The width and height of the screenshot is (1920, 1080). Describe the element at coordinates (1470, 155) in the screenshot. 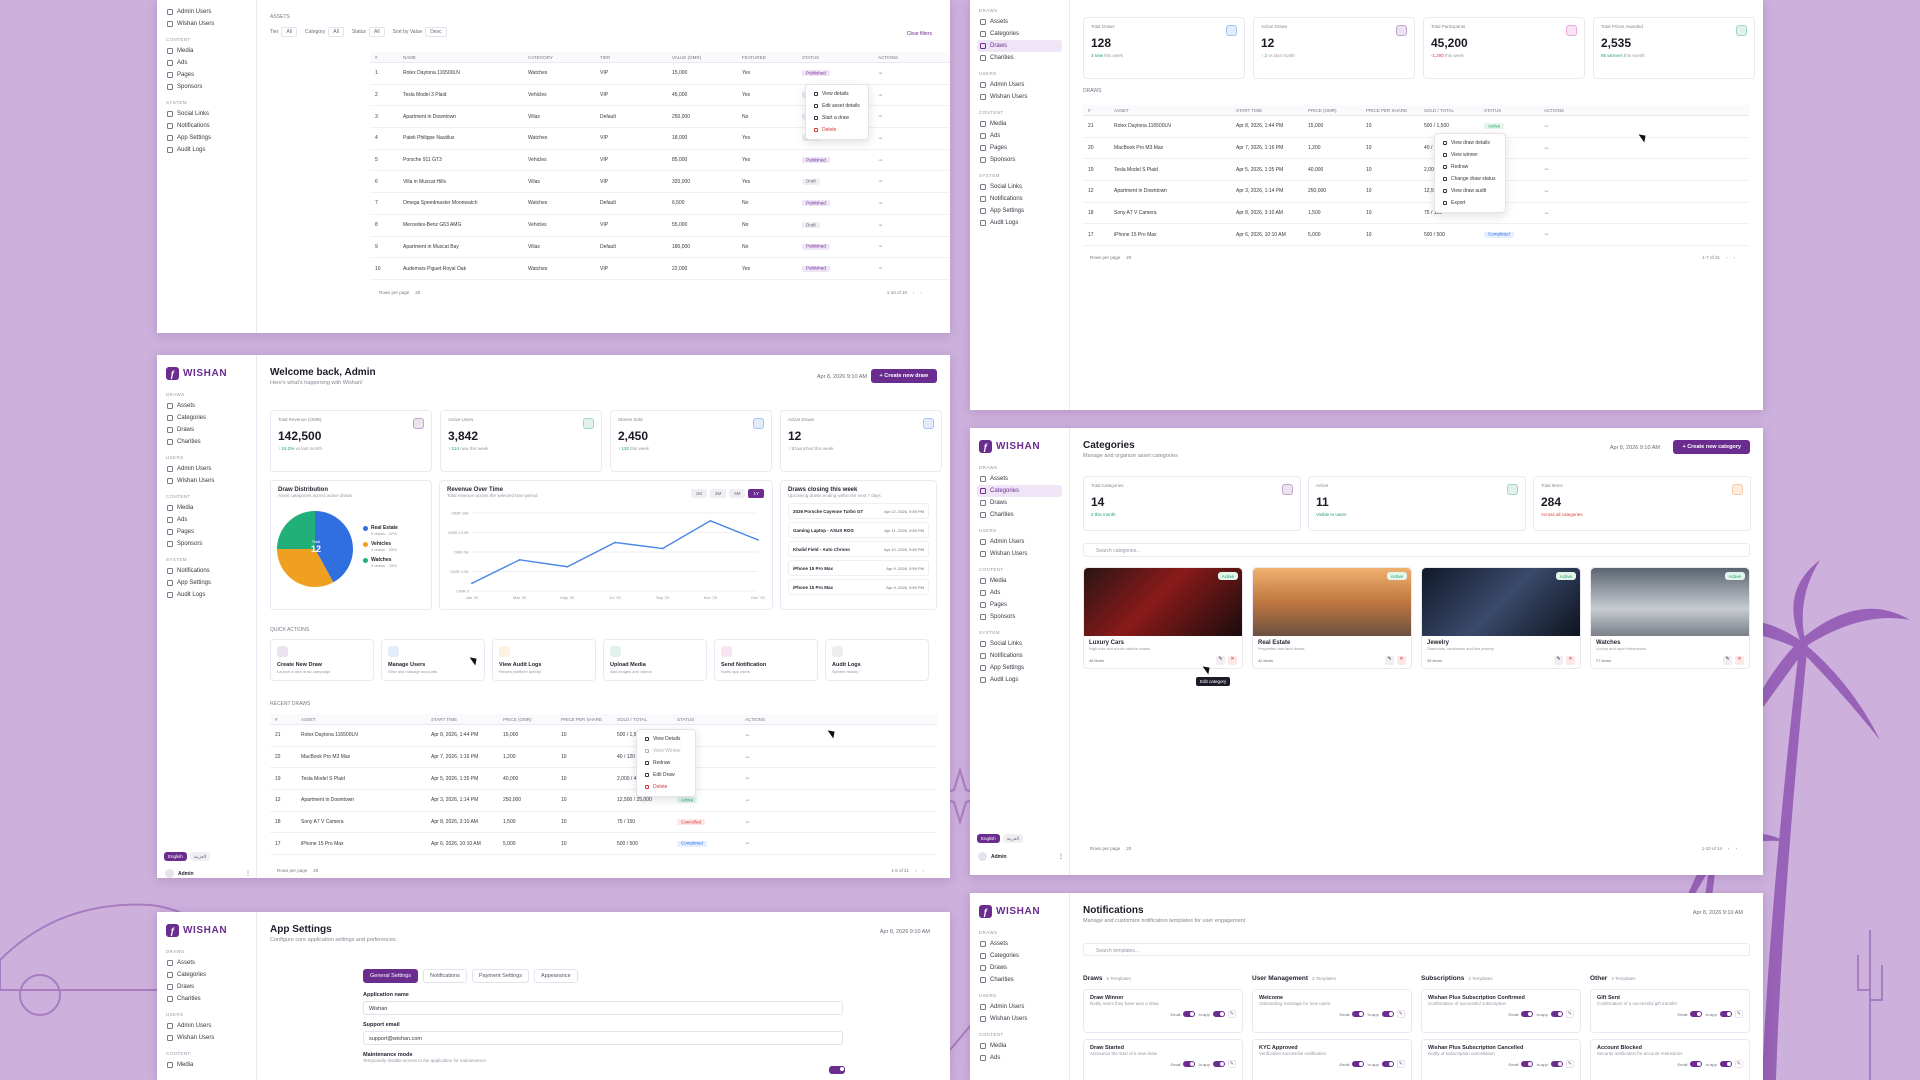

I see `menu-item-view-winner: View winner` at that location.